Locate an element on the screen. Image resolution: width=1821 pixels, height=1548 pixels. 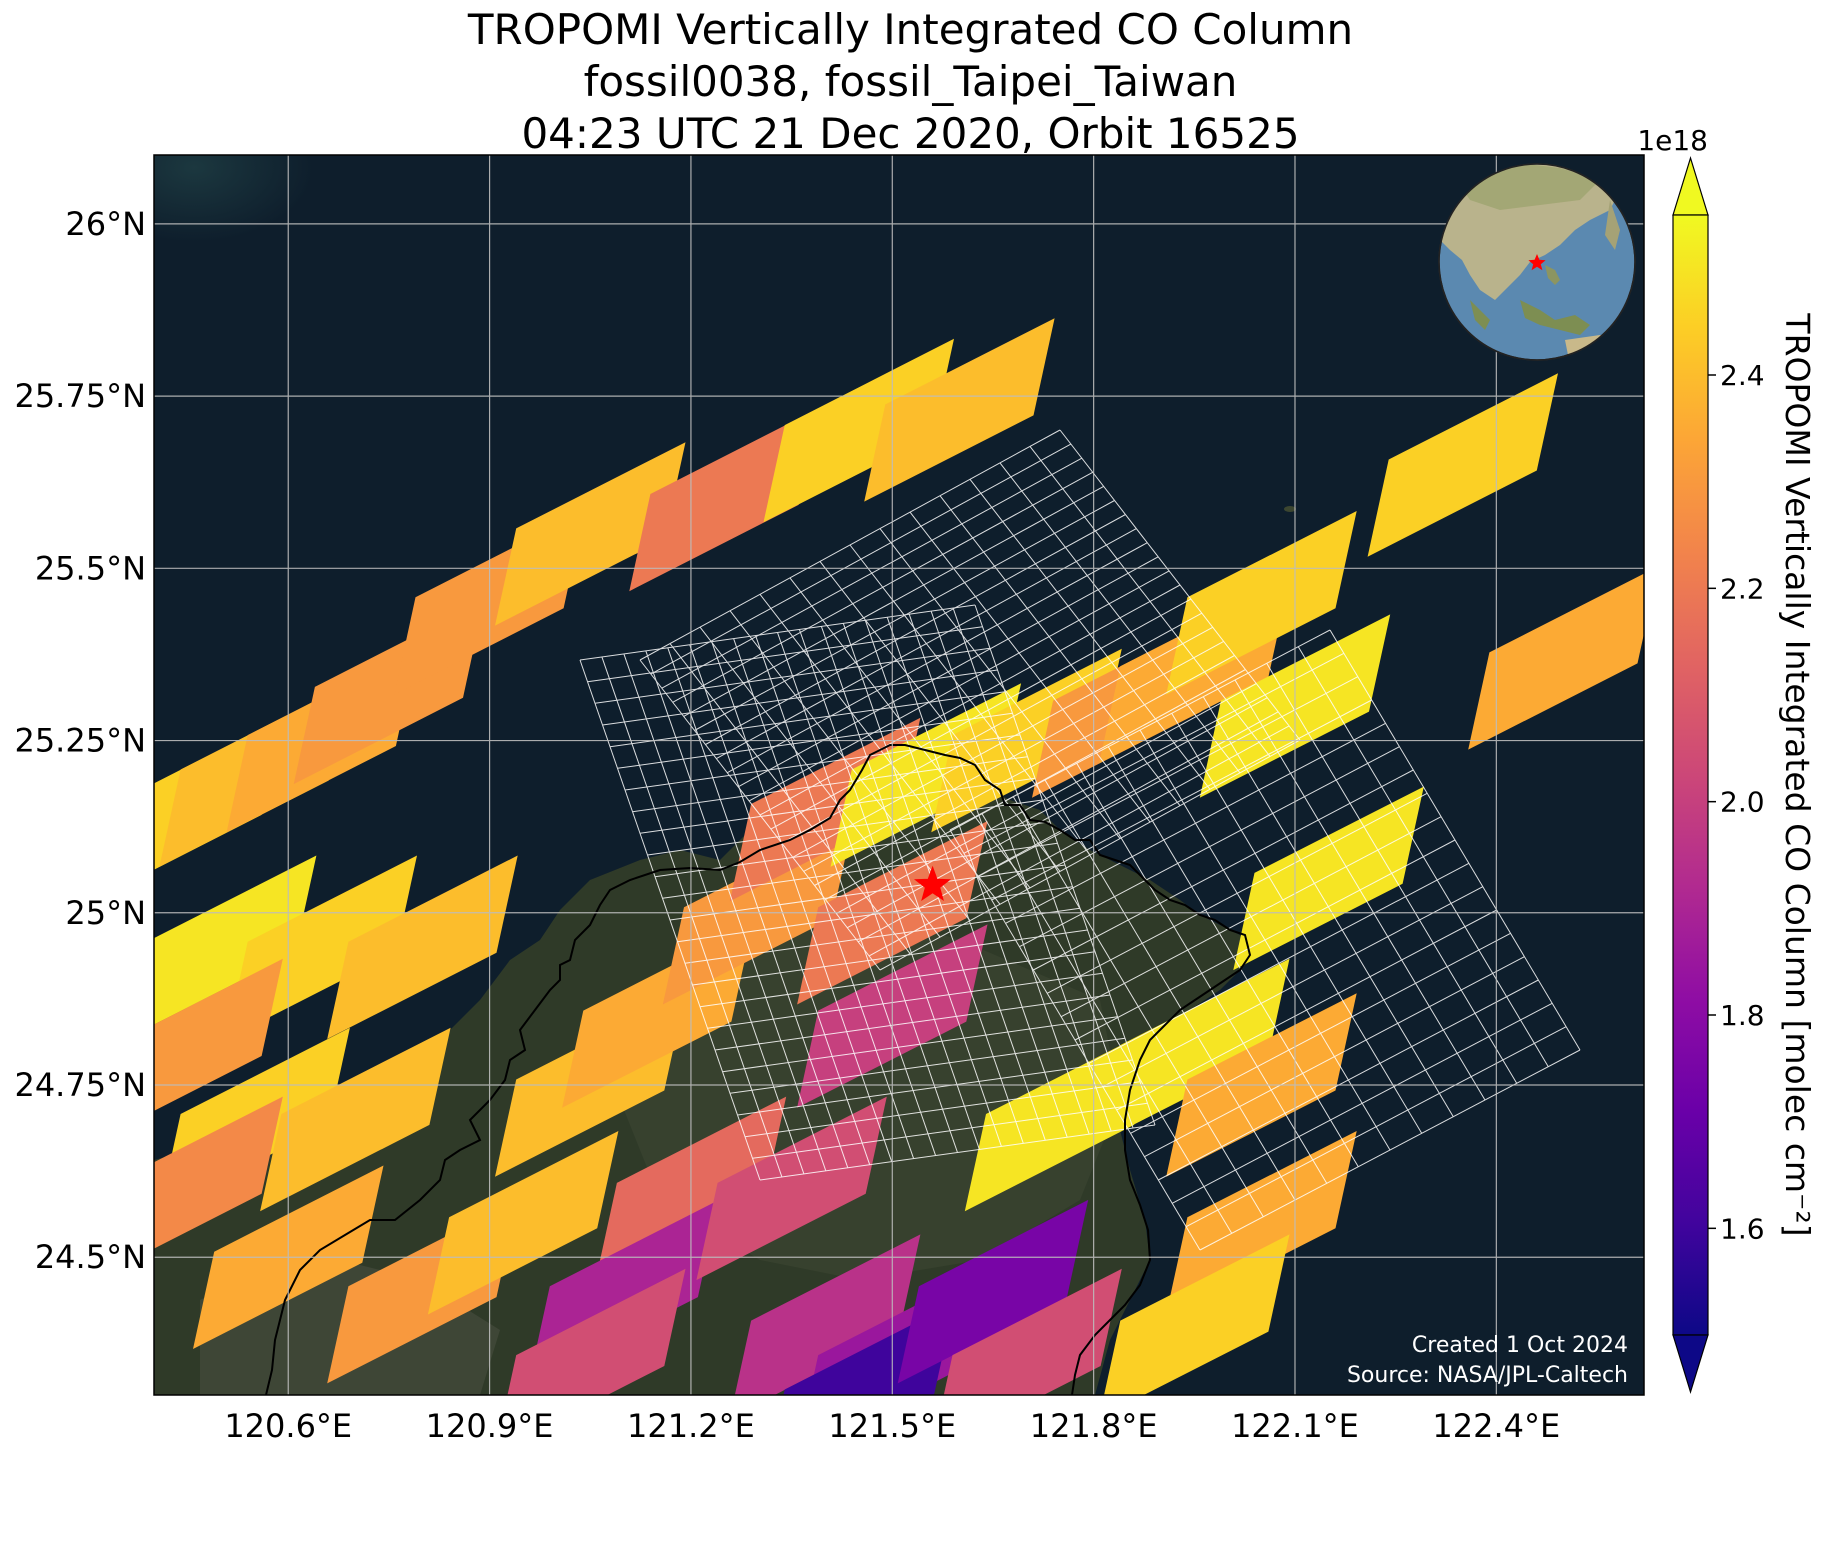
colorbar-extend-bottom is located at coordinates (1690, 1364).